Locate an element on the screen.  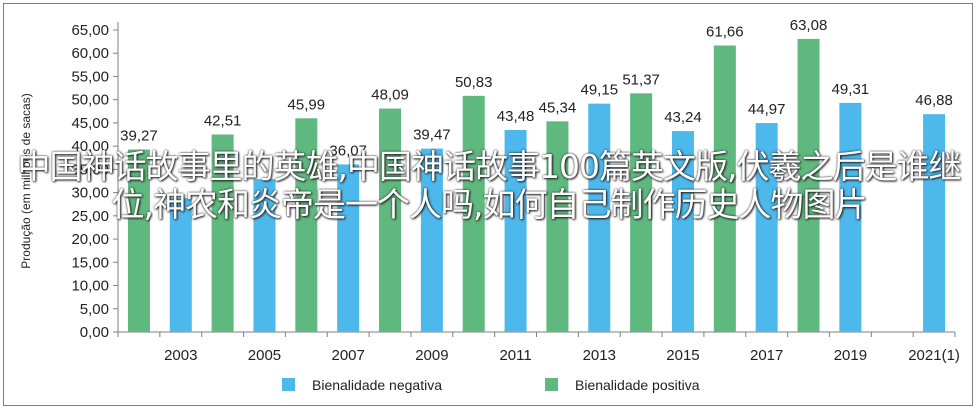
data-label: 46,88 is located at coordinates (934, 100).